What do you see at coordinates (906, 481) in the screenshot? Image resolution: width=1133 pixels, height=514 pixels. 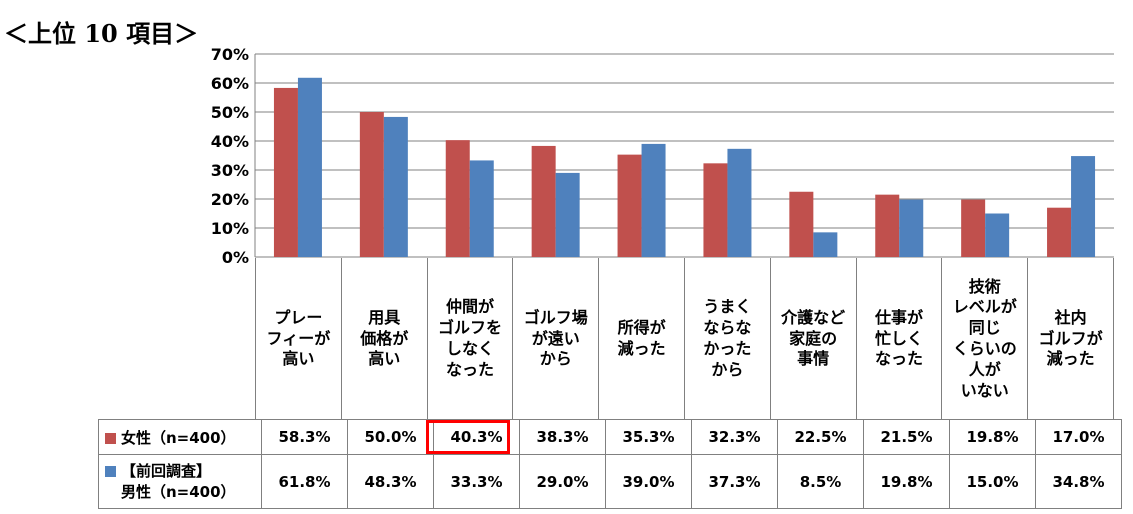 I see `male-value-cell: 19.8%` at bounding box center [906, 481].